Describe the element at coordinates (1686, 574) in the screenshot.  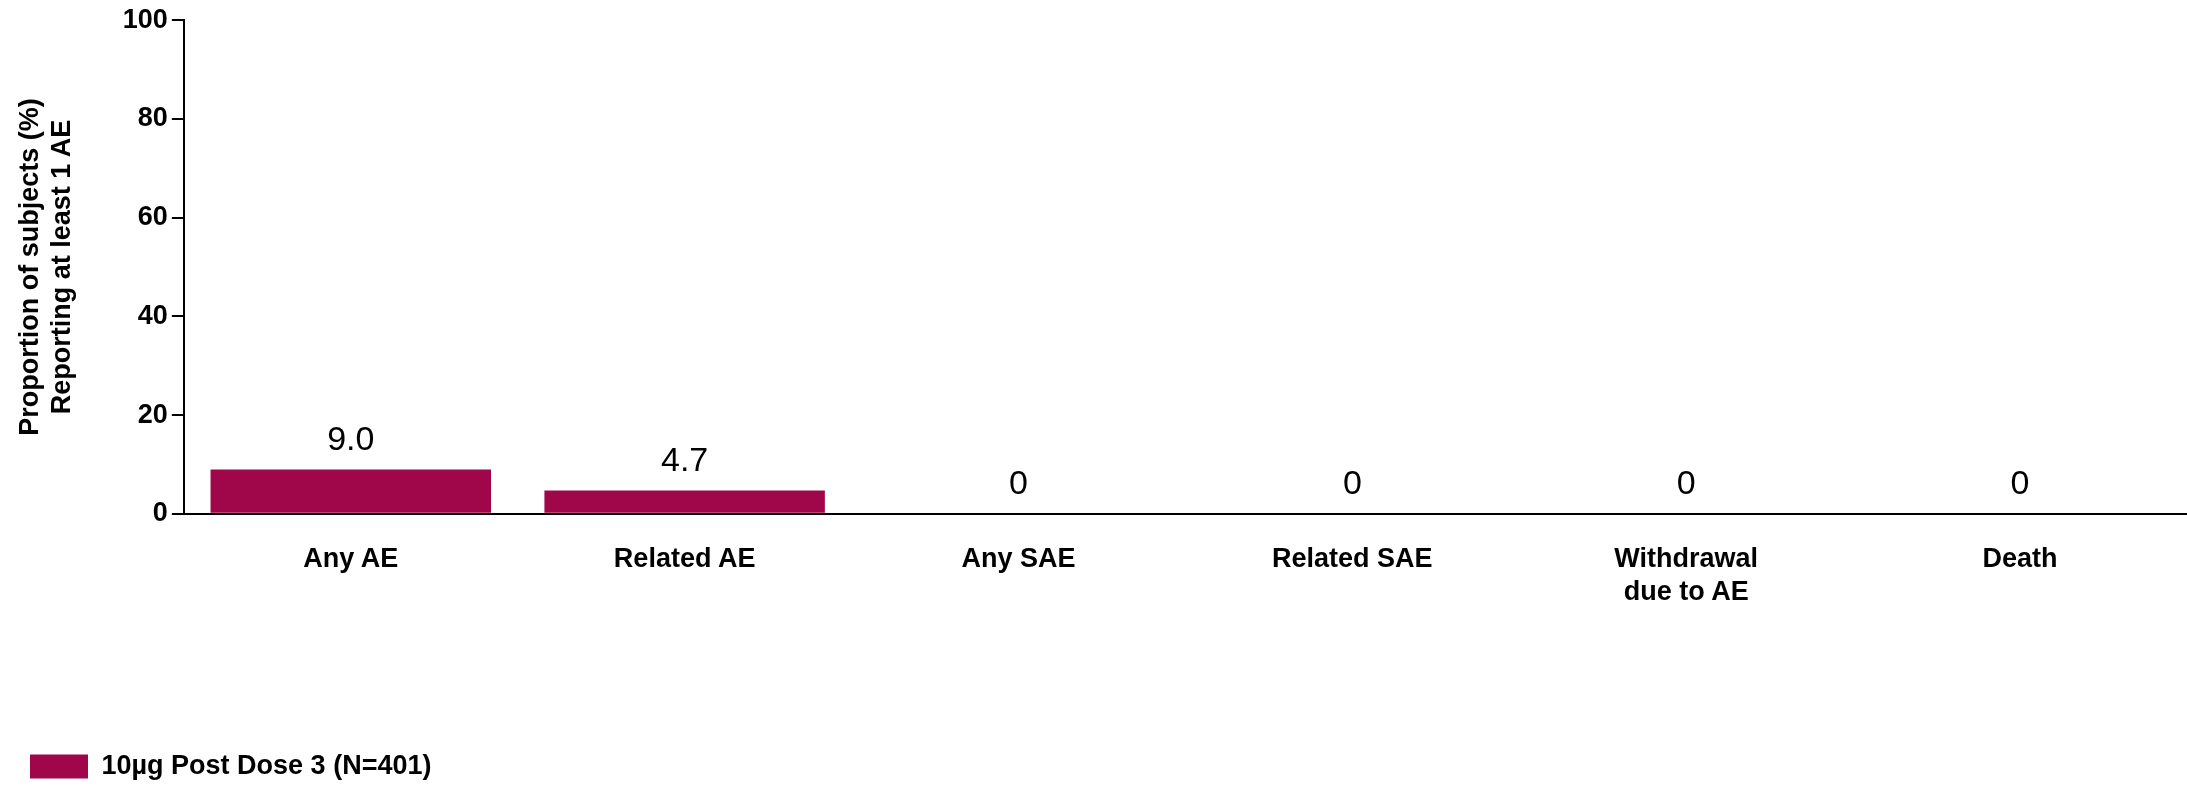
I see `x-tick-label: Withdrawal due to AE` at that location.